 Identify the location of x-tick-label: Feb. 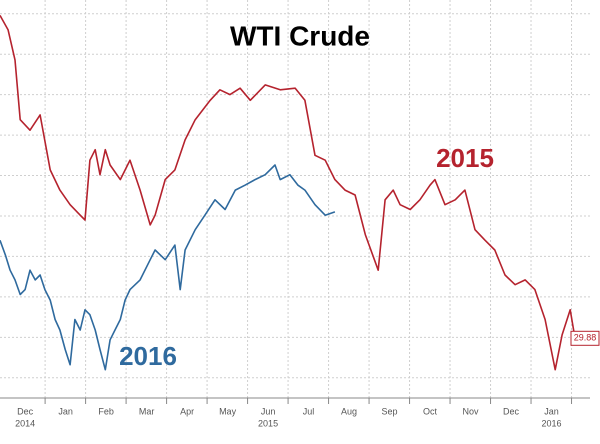
(106, 411).